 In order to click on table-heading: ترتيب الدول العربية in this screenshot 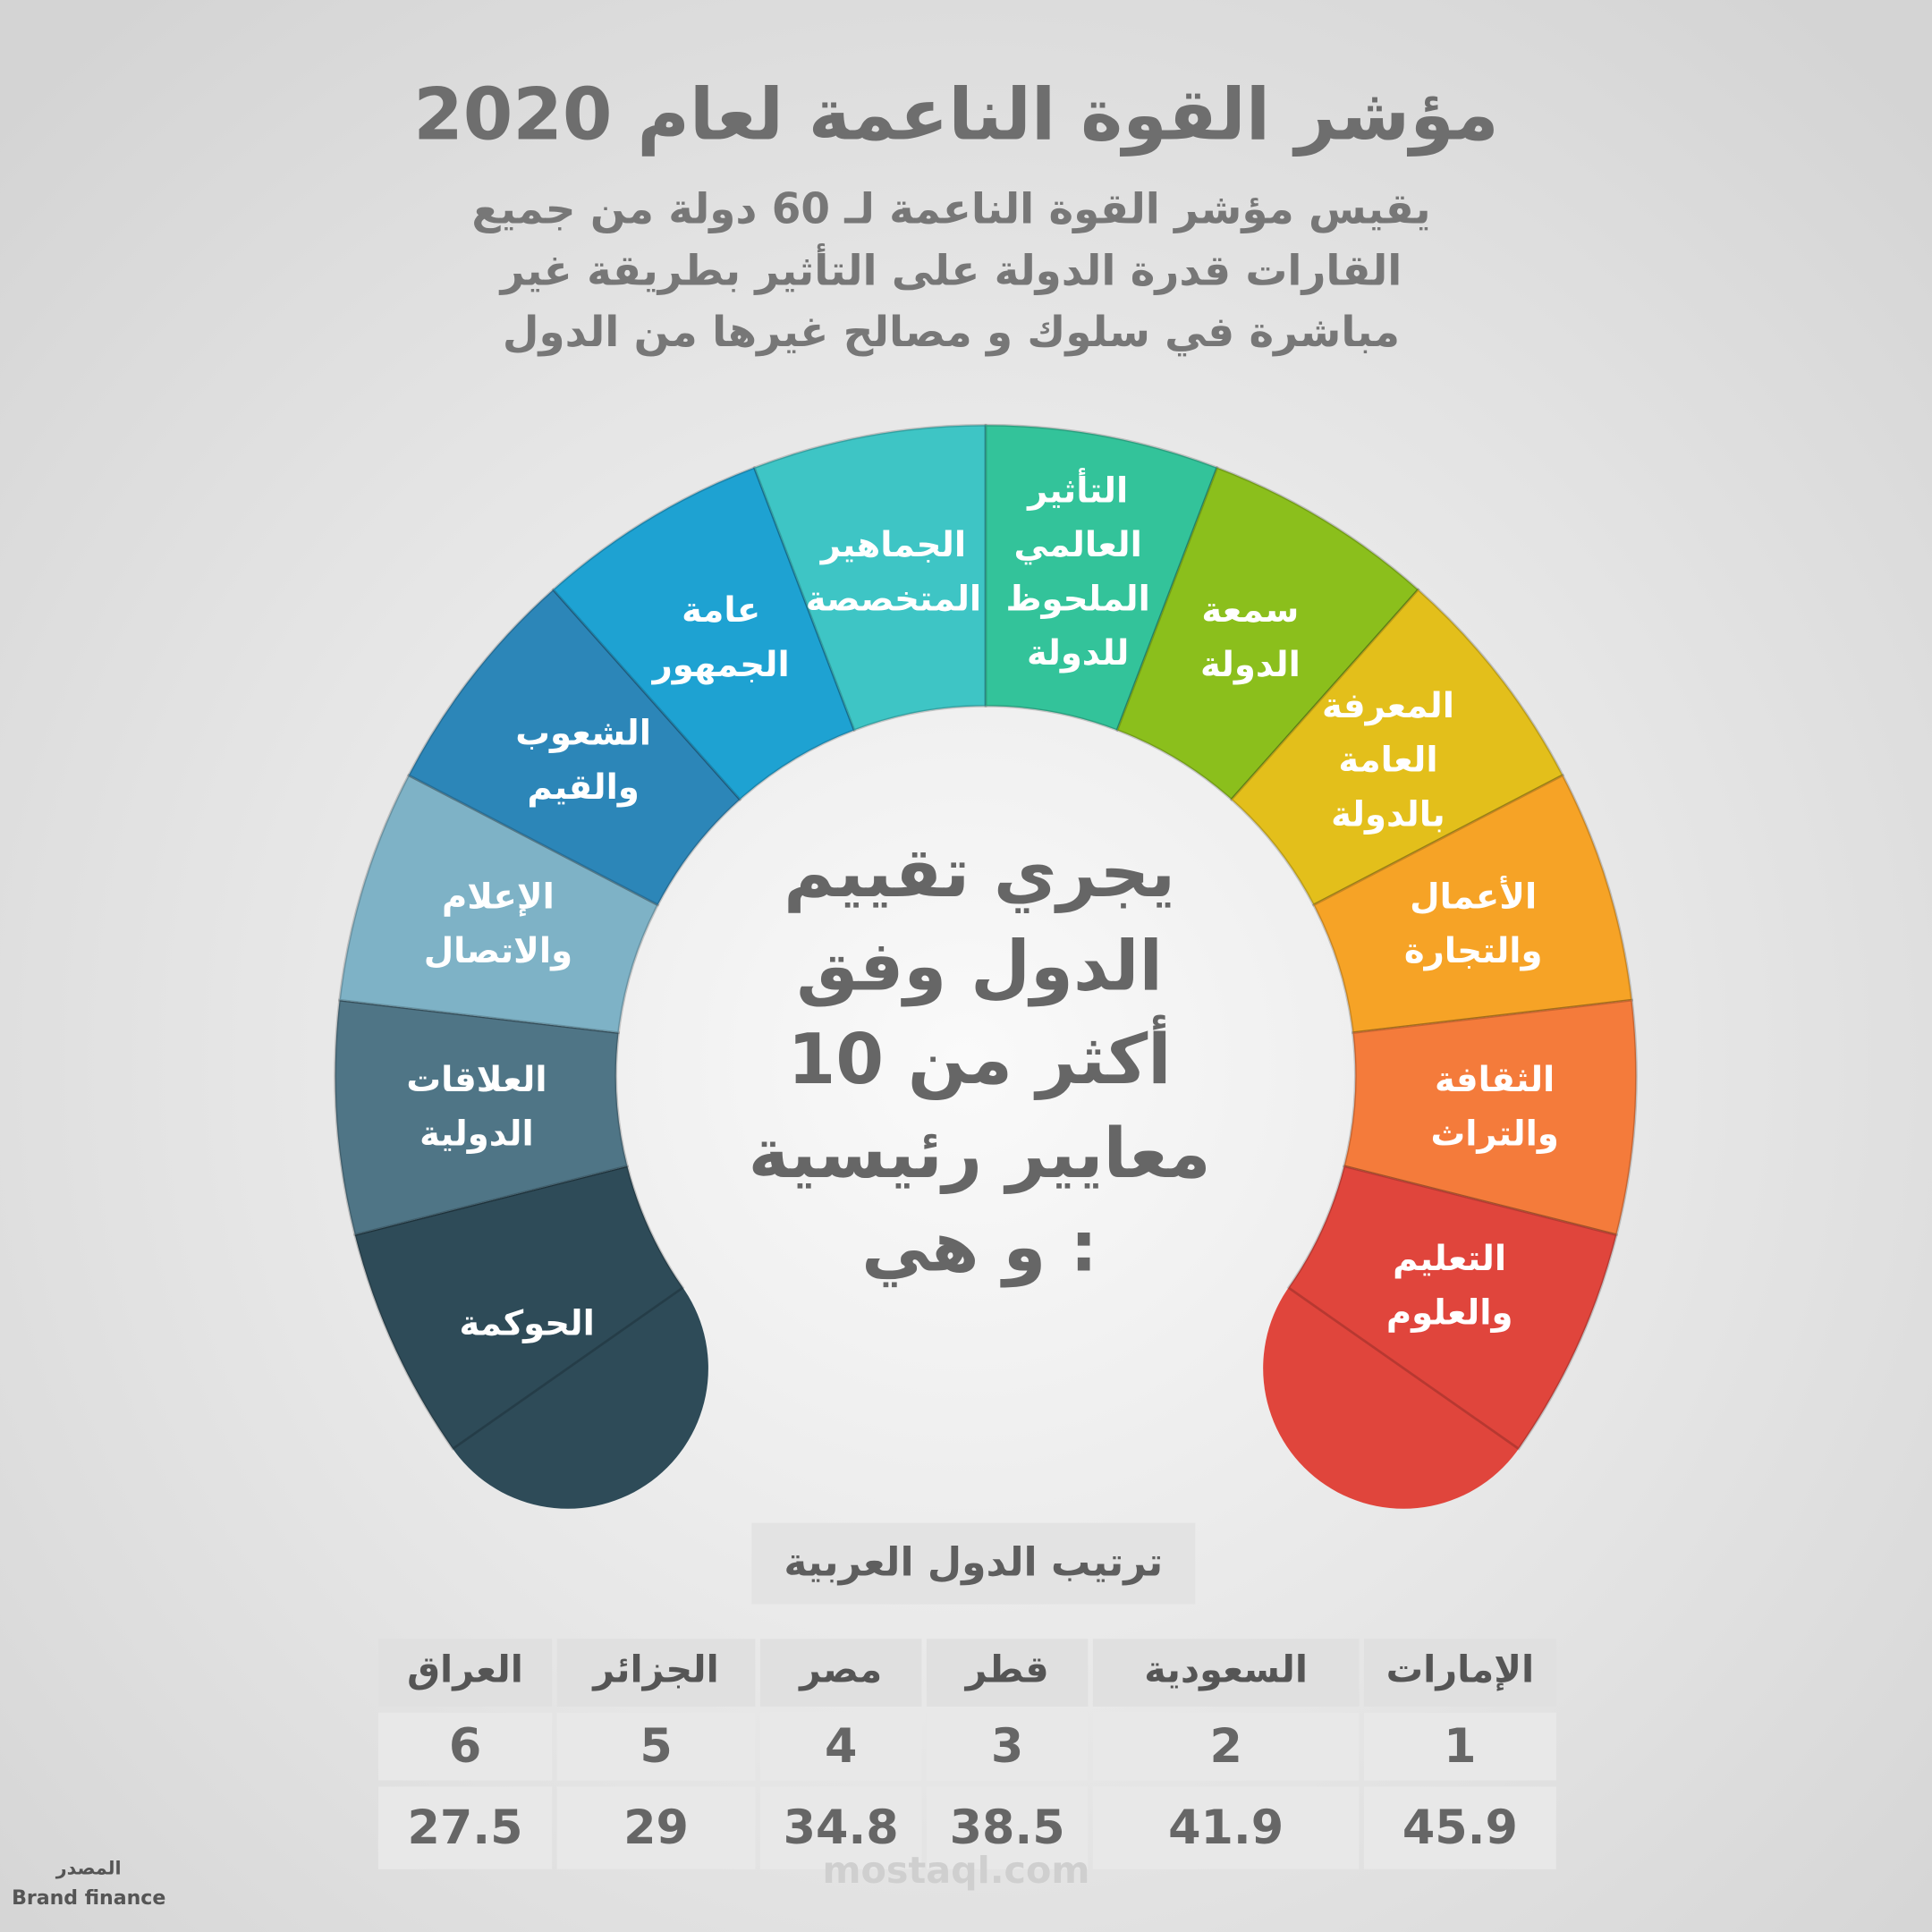, I will do `click(973, 1562)`.